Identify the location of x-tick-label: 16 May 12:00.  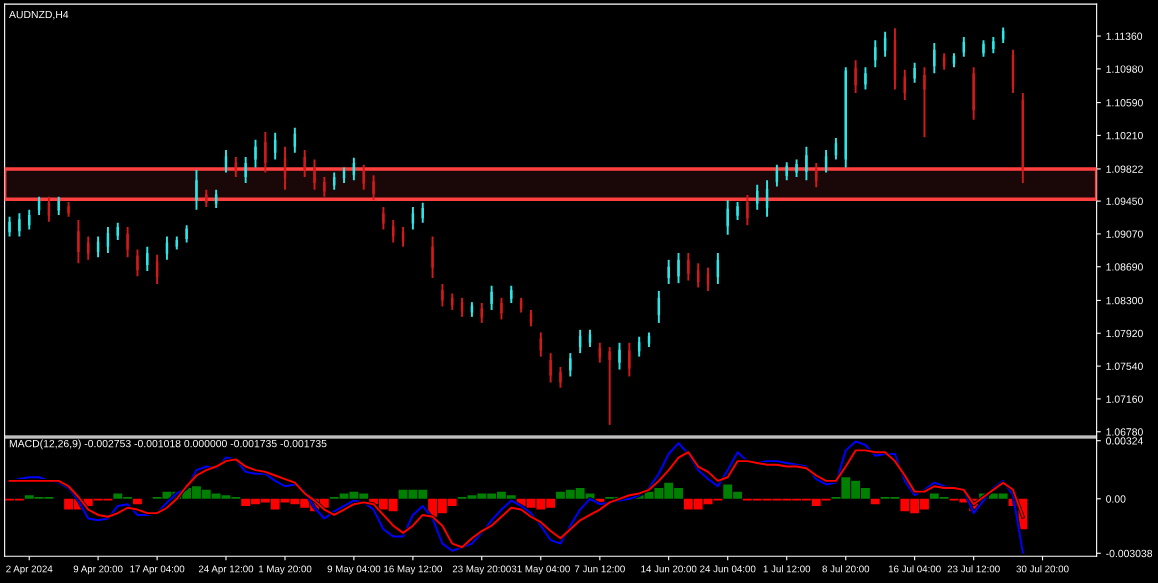
(413, 570).